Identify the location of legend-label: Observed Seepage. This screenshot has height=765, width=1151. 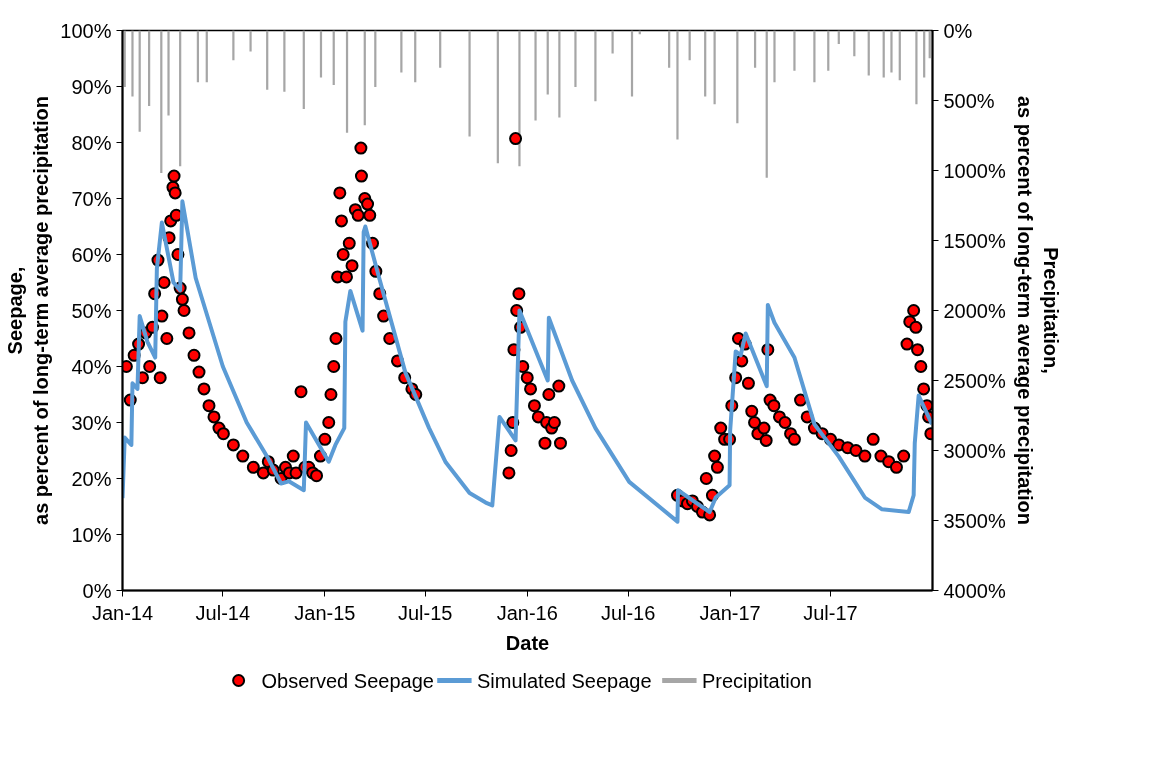
(347, 680).